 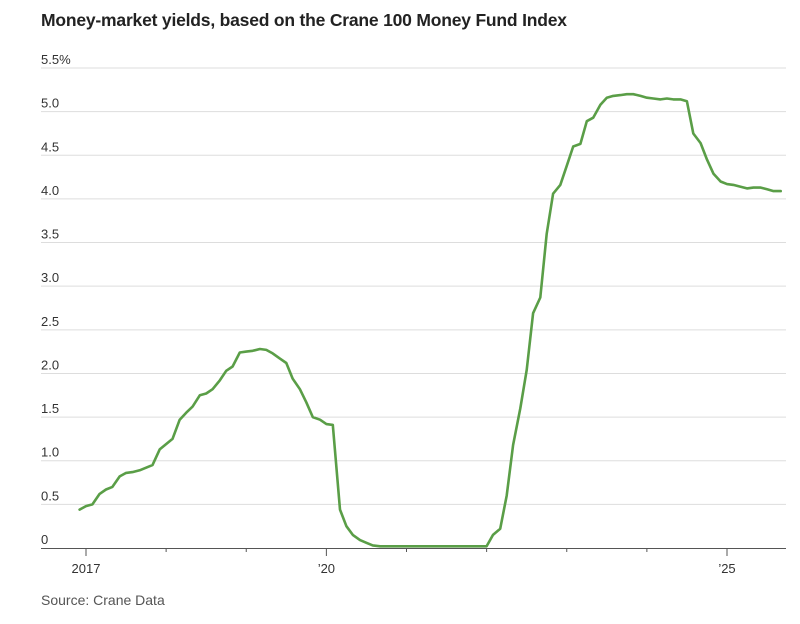 I want to click on y-tick-label: 0, so click(x=44, y=539).